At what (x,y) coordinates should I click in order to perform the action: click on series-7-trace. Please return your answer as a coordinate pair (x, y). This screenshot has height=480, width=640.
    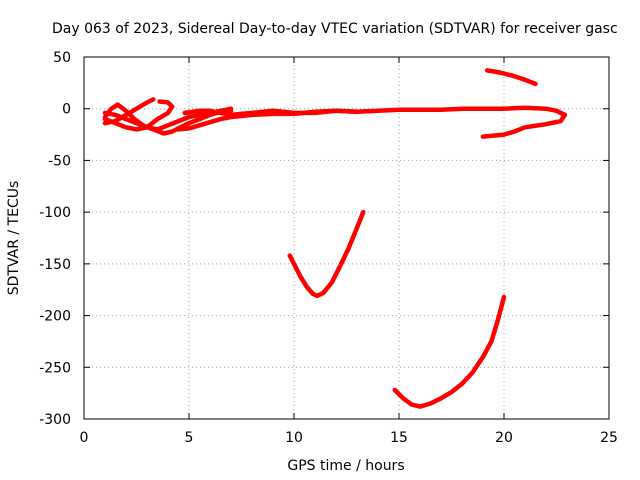
    Looking at the image, I should click on (511, 77).